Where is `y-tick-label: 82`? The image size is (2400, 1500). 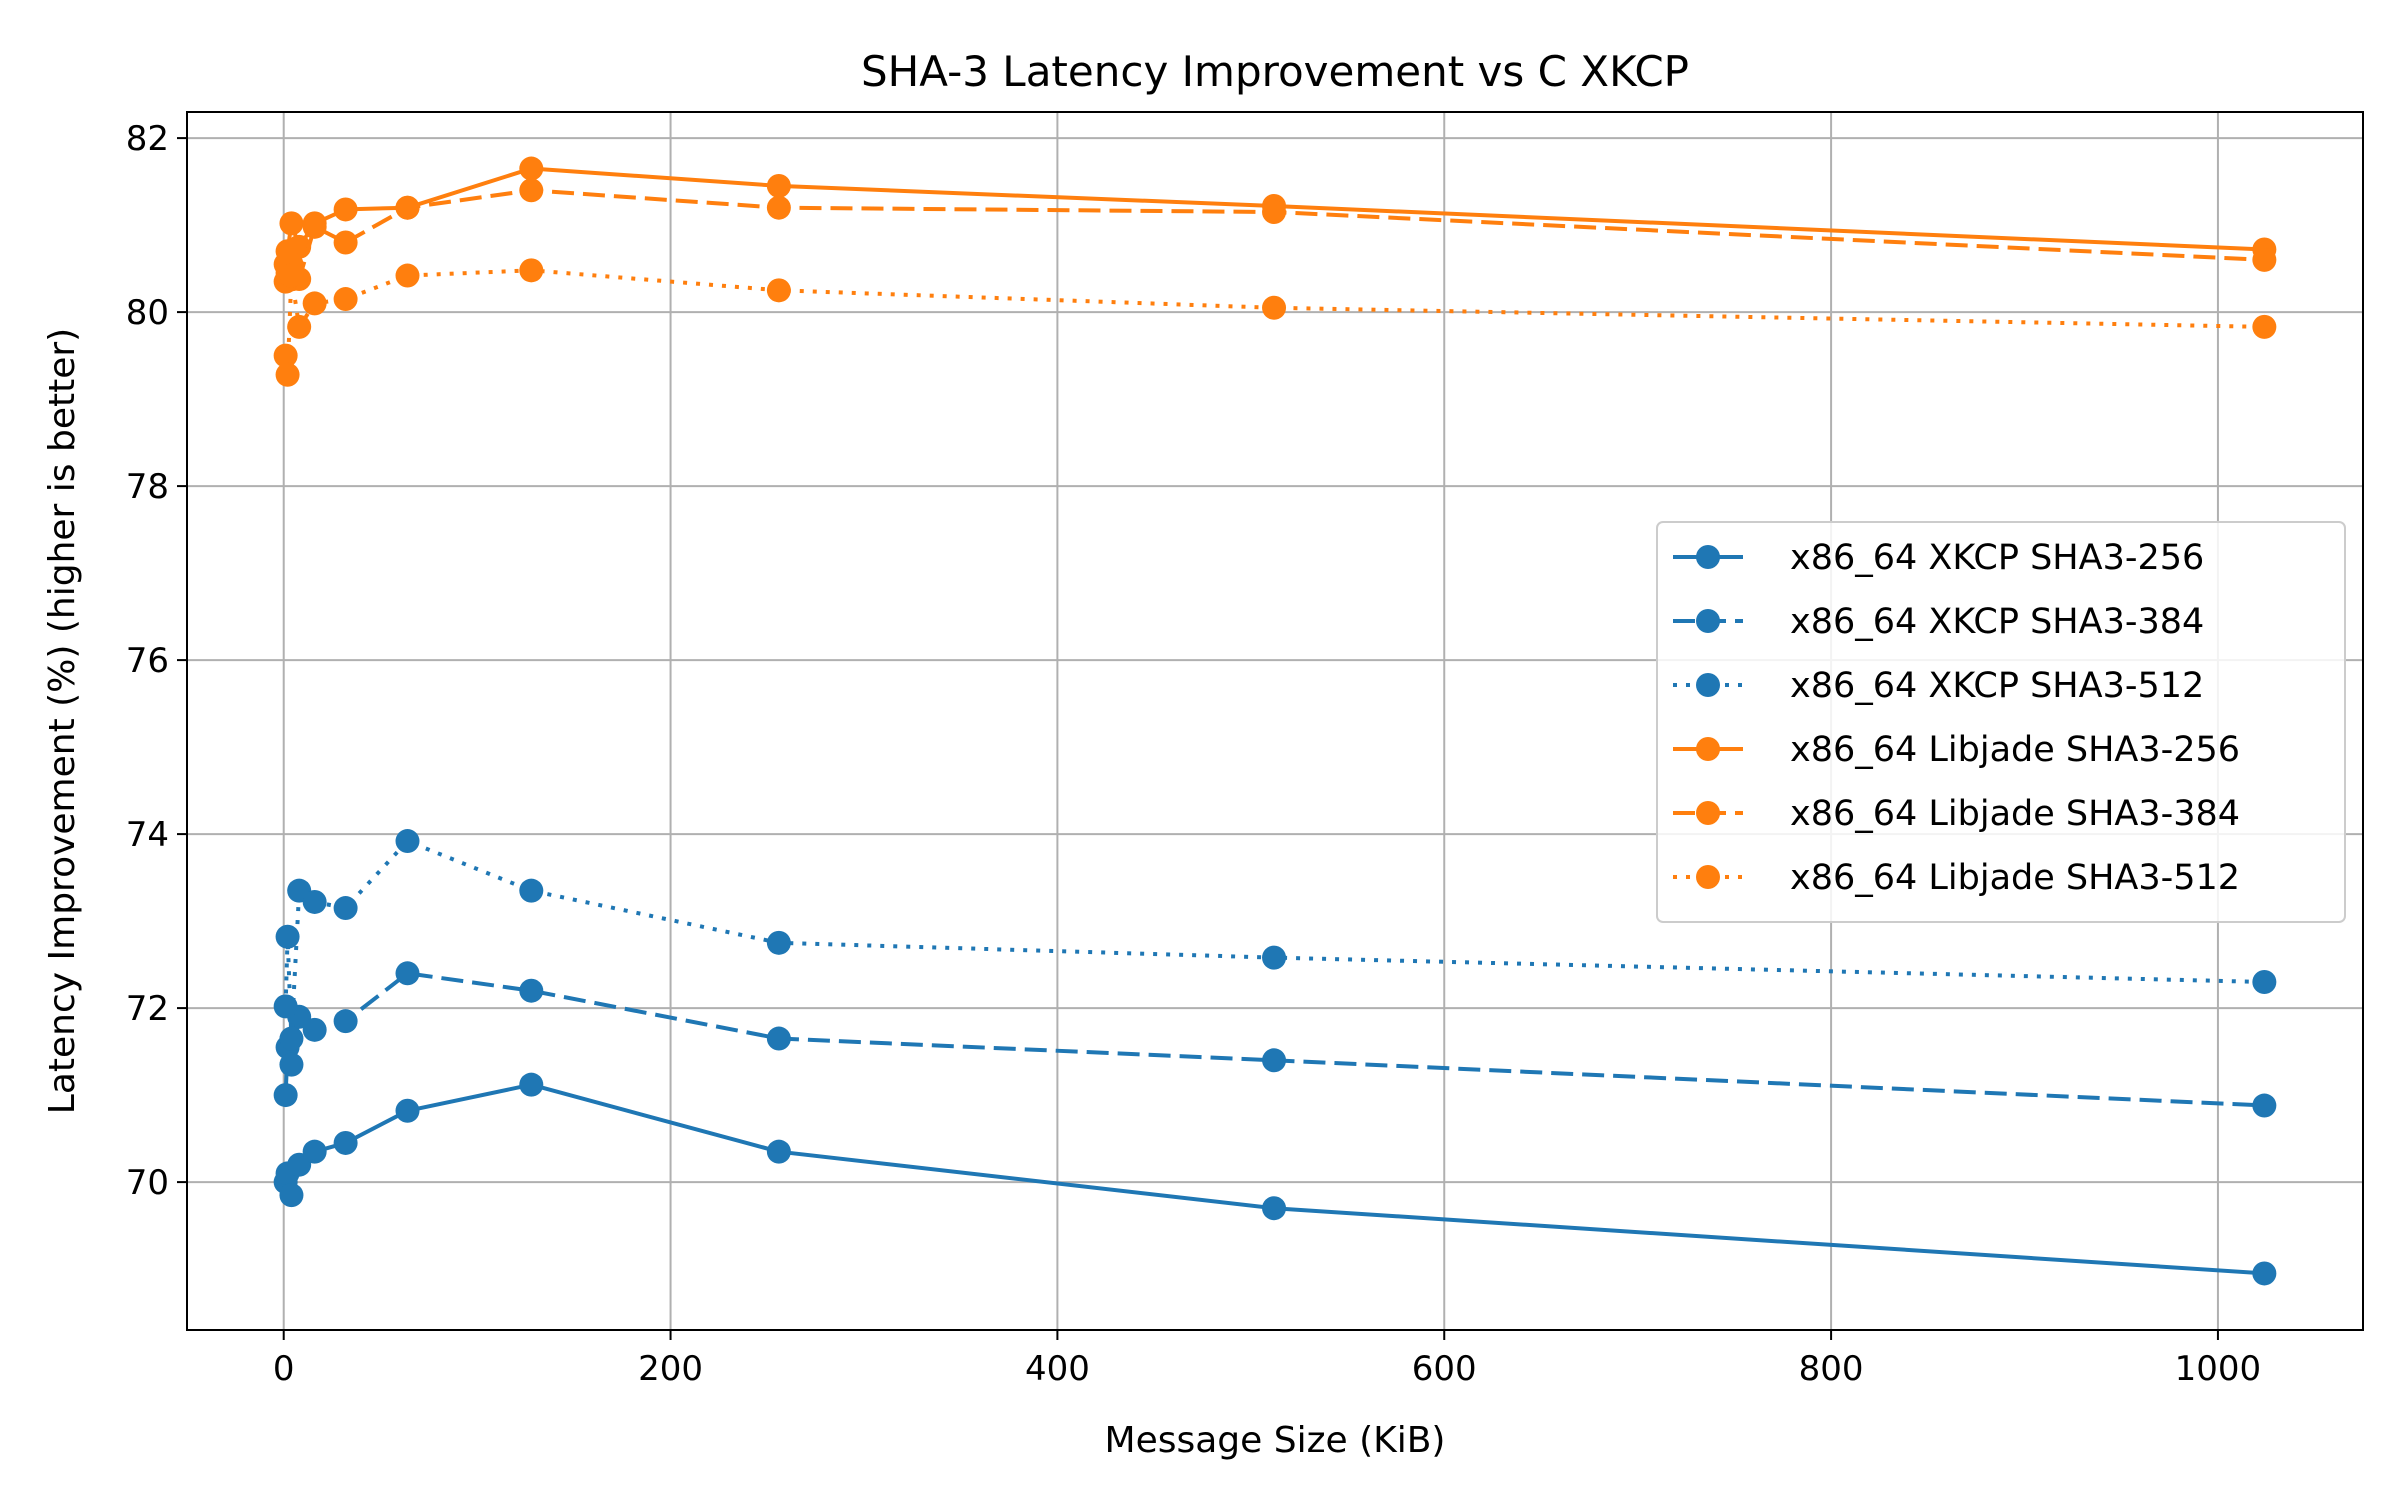
y-tick-label: 82 is located at coordinates (147, 139).